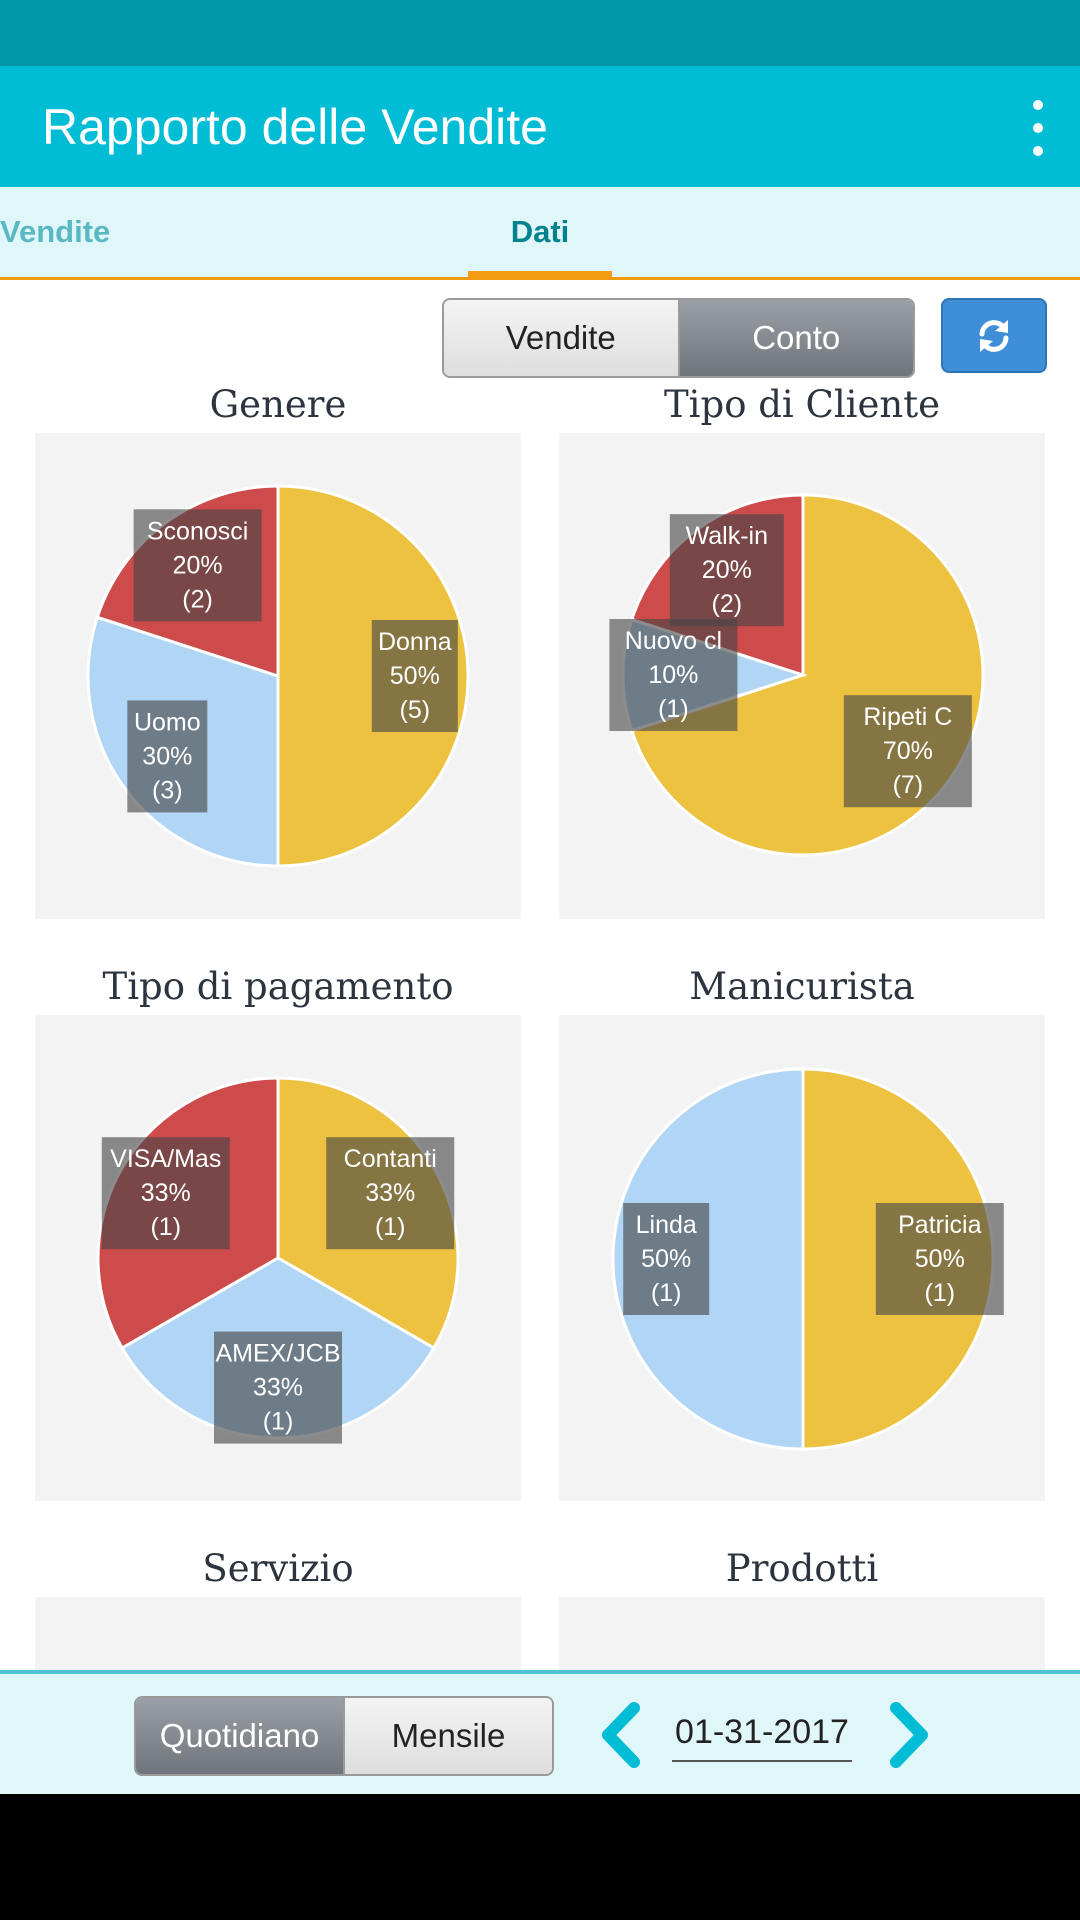 The height and width of the screenshot is (1920, 1080). Describe the element at coordinates (939, 1225) in the screenshot. I see `slice-name: Patricia` at that location.